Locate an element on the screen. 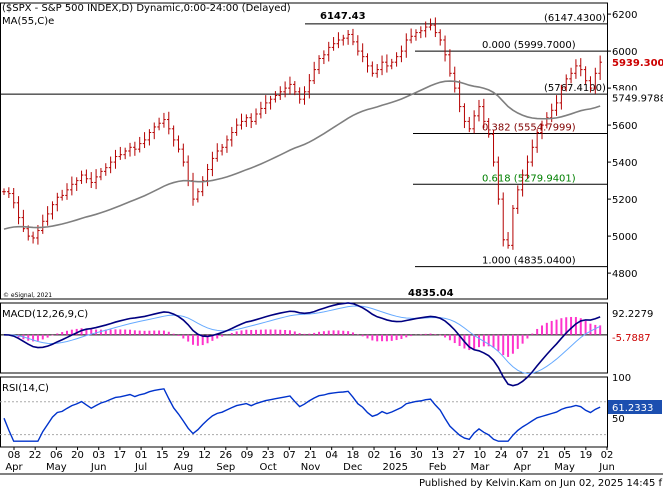 Image resolution: width=663 pixels, height=490 pixels. last-price-label: 5939.3000 is located at coordinates (637, 63).